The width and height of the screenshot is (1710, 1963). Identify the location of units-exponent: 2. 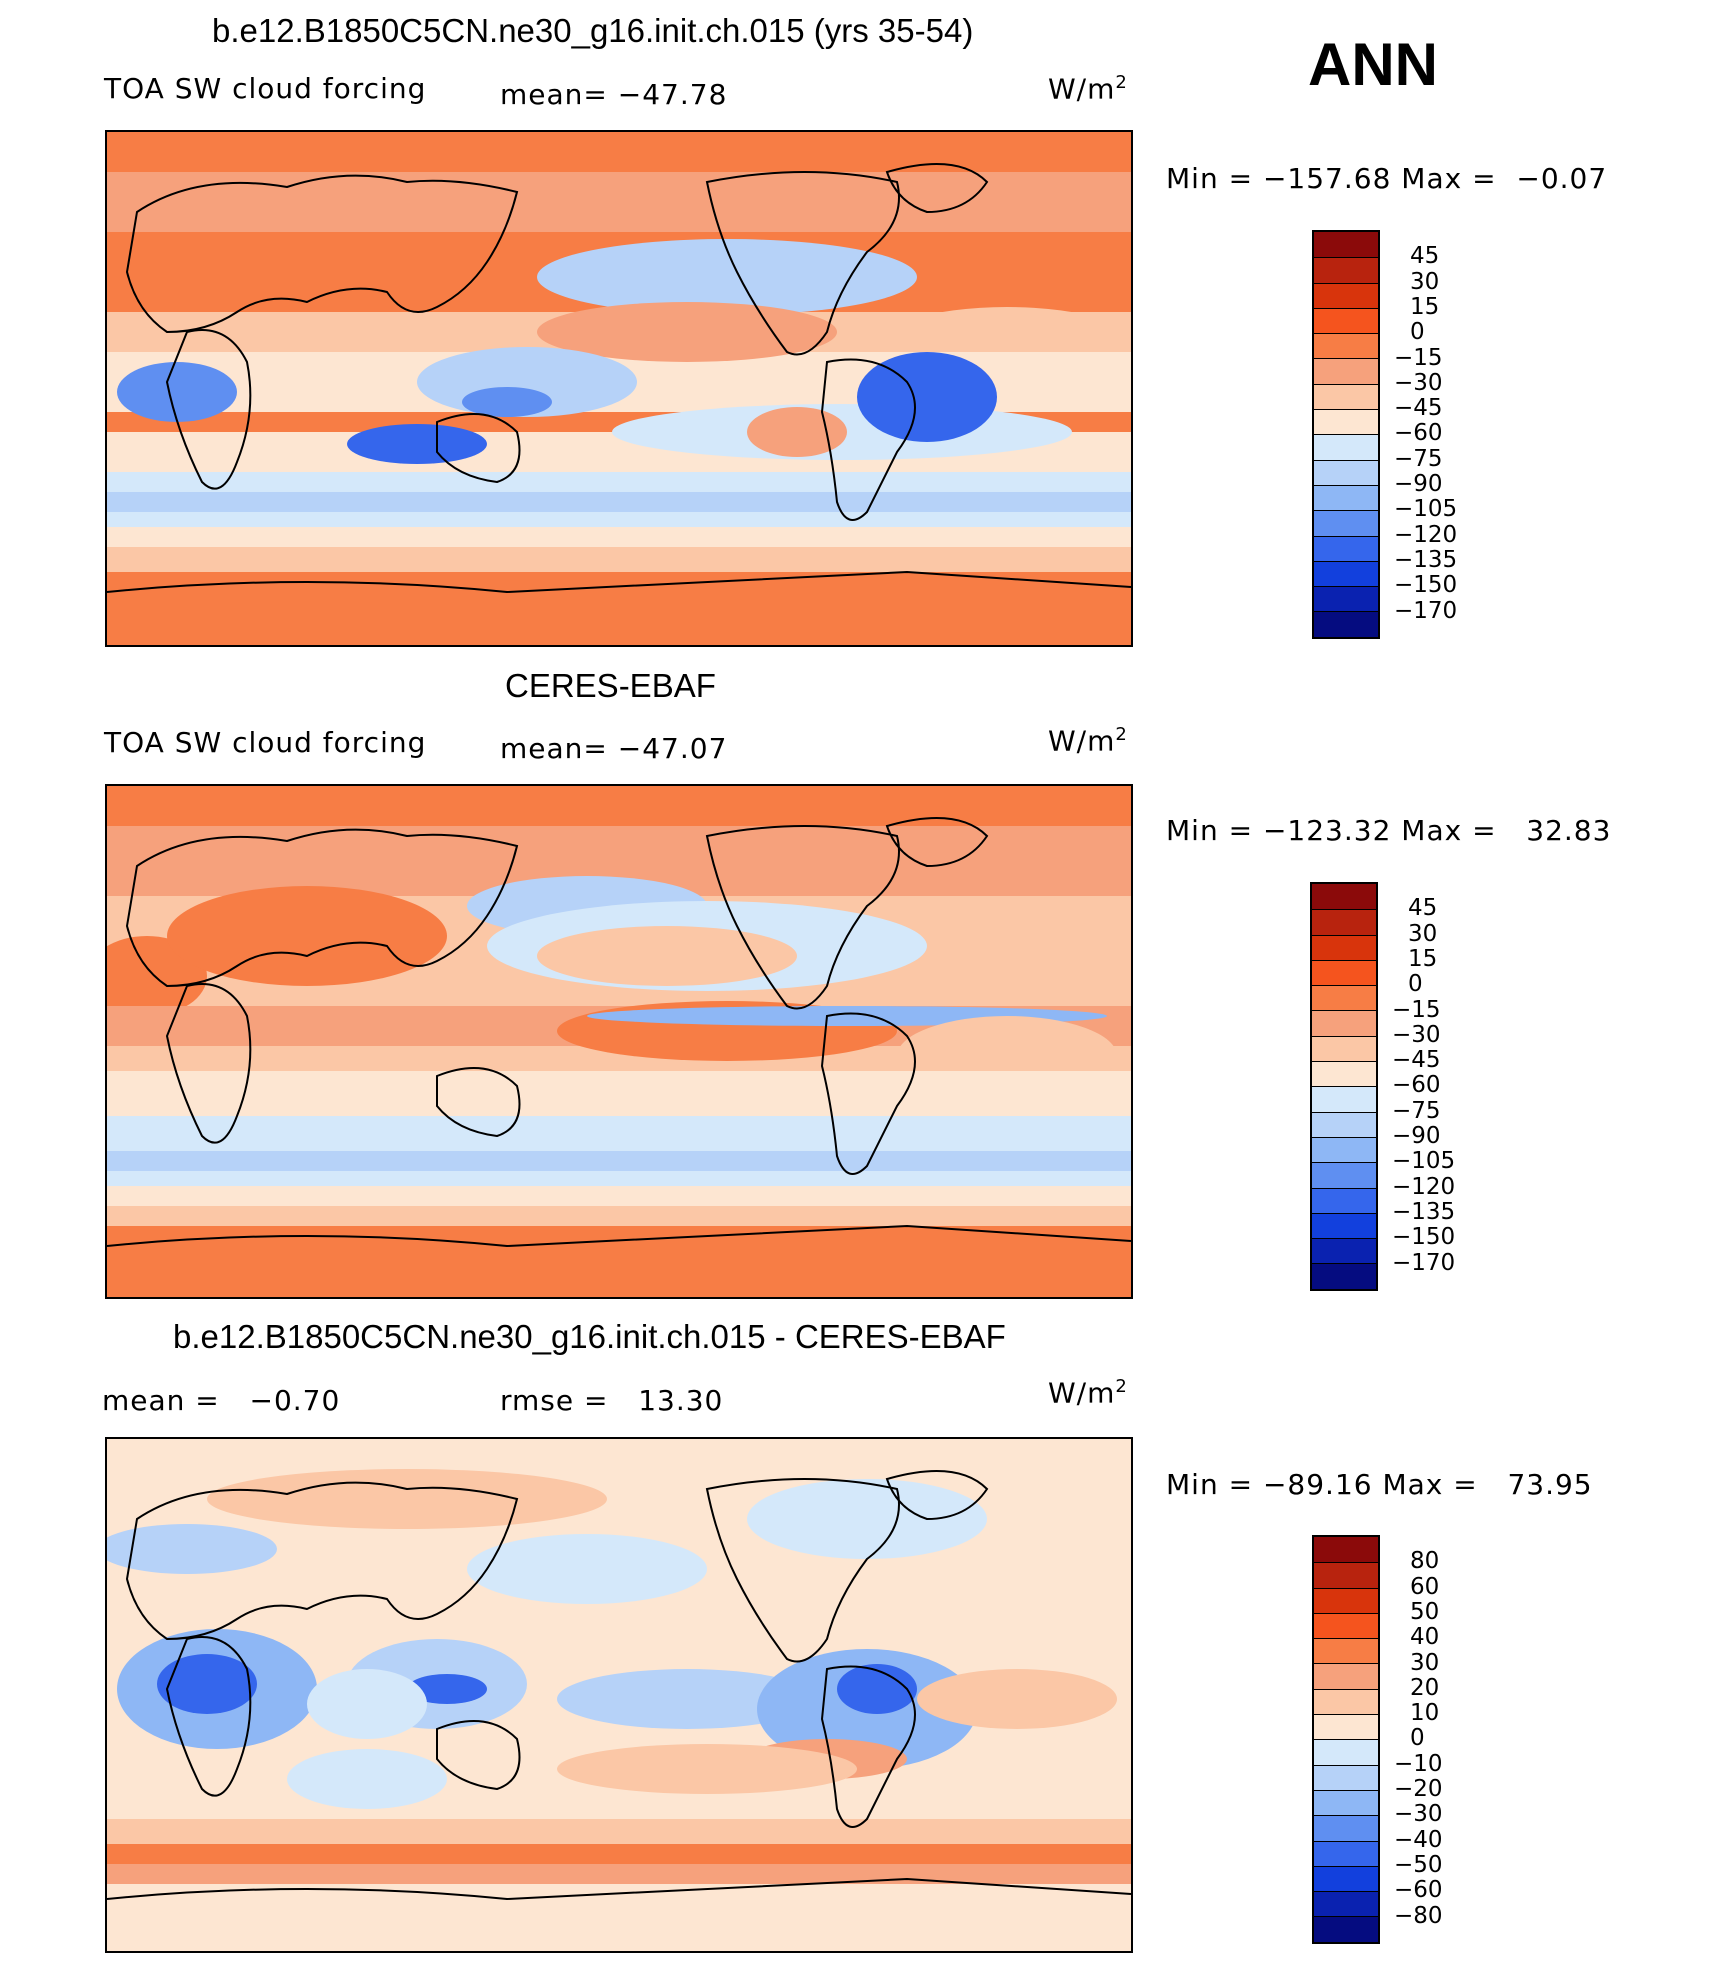
(1121, 1386).